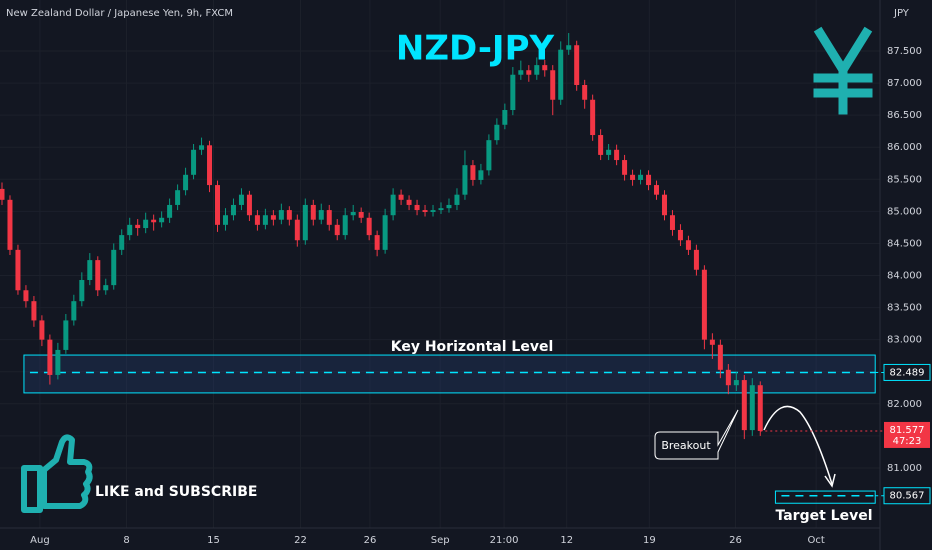 The width and height of the screenshot is (932, 550). Describe the element at coordinates (904, 468) in the screenshot. I see `y-tick-label: 81.000` at that location.